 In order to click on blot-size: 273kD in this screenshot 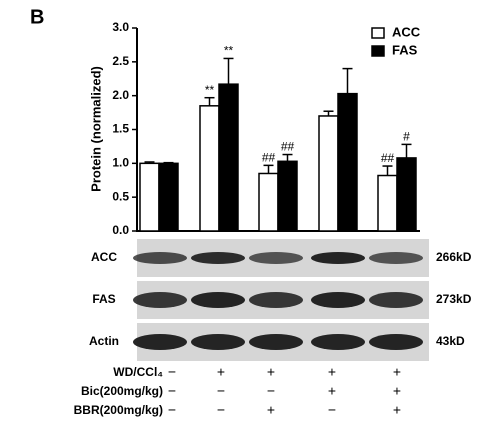, I will do `click(454, 299)`.